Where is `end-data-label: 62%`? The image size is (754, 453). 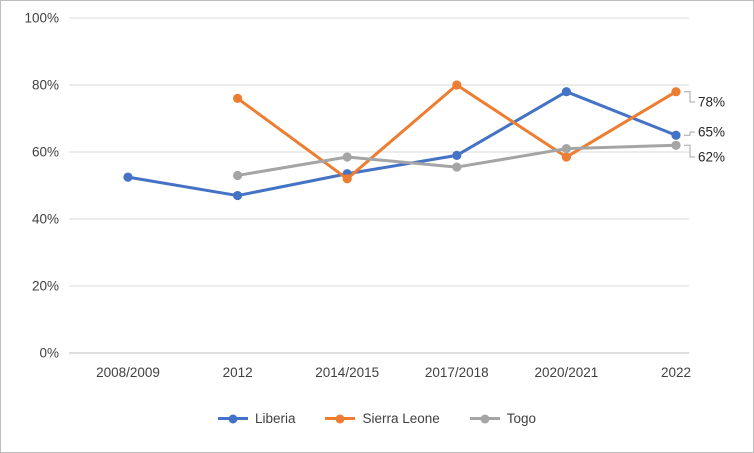
end-data-label: 62% is located at coordinates (711, 157).